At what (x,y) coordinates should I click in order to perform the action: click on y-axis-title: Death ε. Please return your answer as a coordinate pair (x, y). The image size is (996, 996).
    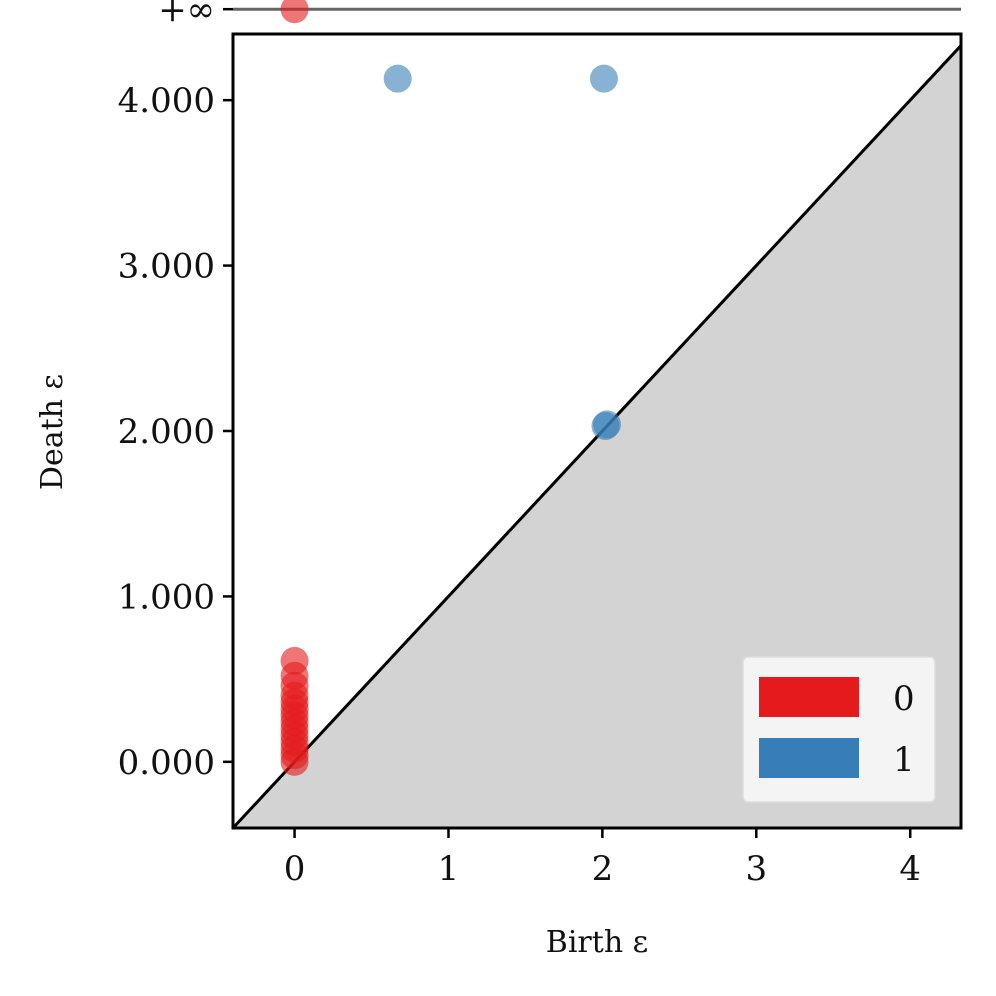
    Looking at the image, I should click on (52, 432).